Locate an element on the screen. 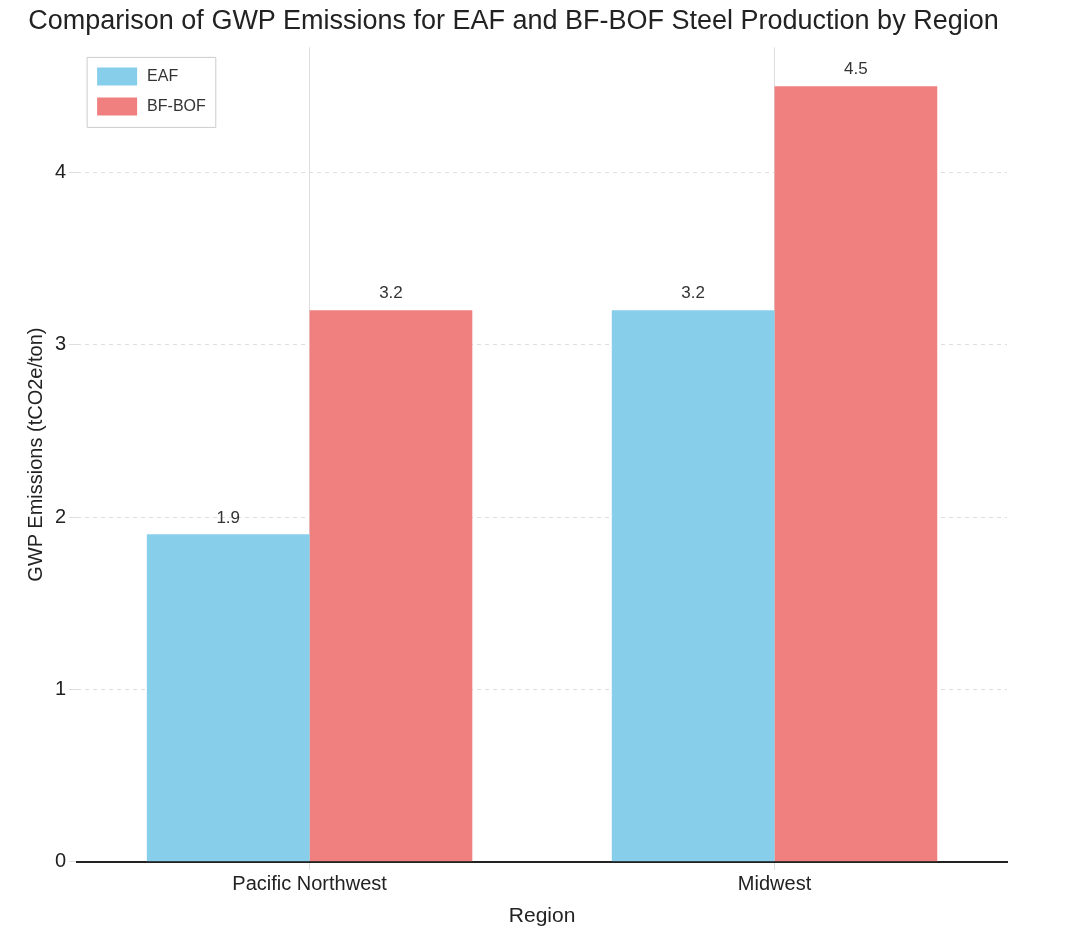 The width and height of the screenshot is (1087, 943). y-axis-title: GWP Emissions (tCO2e/ton) is located at coordinates (34, 454).